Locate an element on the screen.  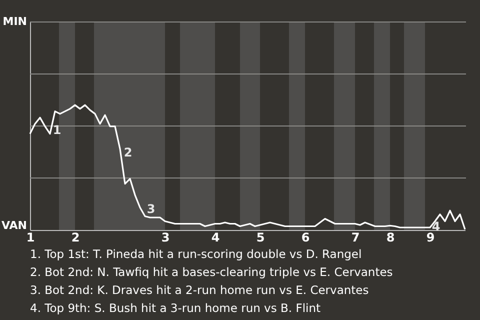
x-tick-label: 6 is located at coordinates (305, 237).